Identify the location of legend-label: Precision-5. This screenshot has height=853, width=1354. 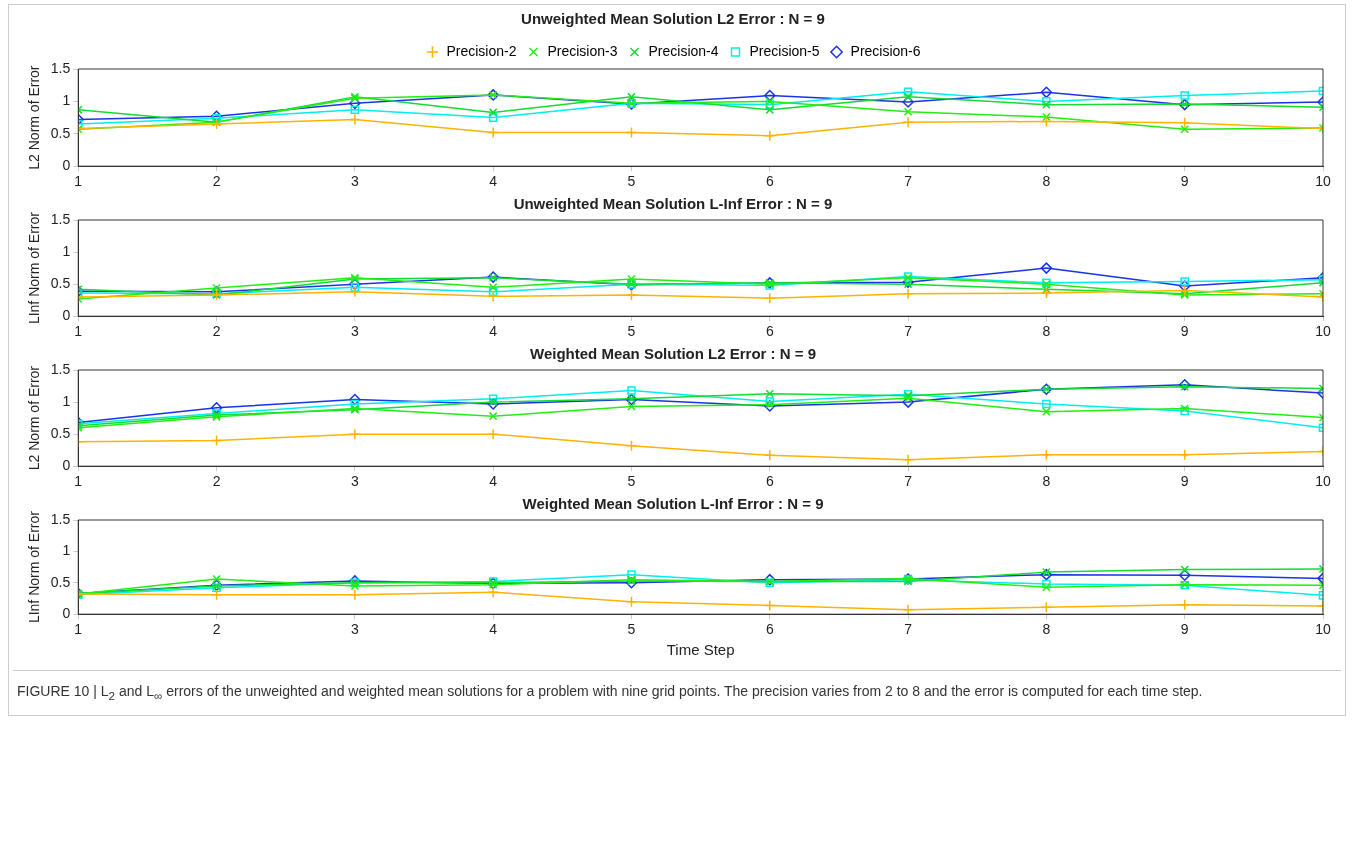
(784, 50).